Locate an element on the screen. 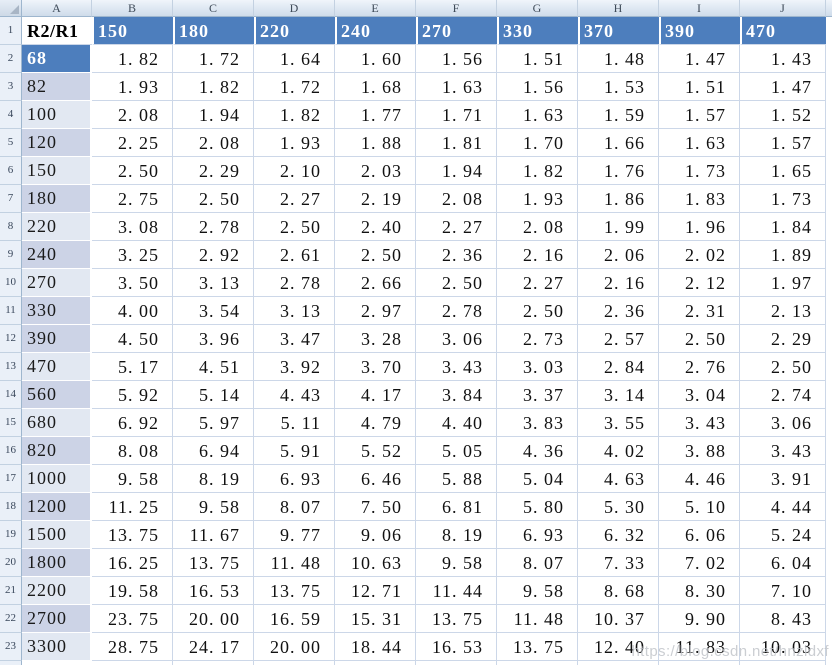 Image resolution: width=832 pixels, height=665 pixels. cell-I12: 2. 50 is located at coordinates (699, 339).